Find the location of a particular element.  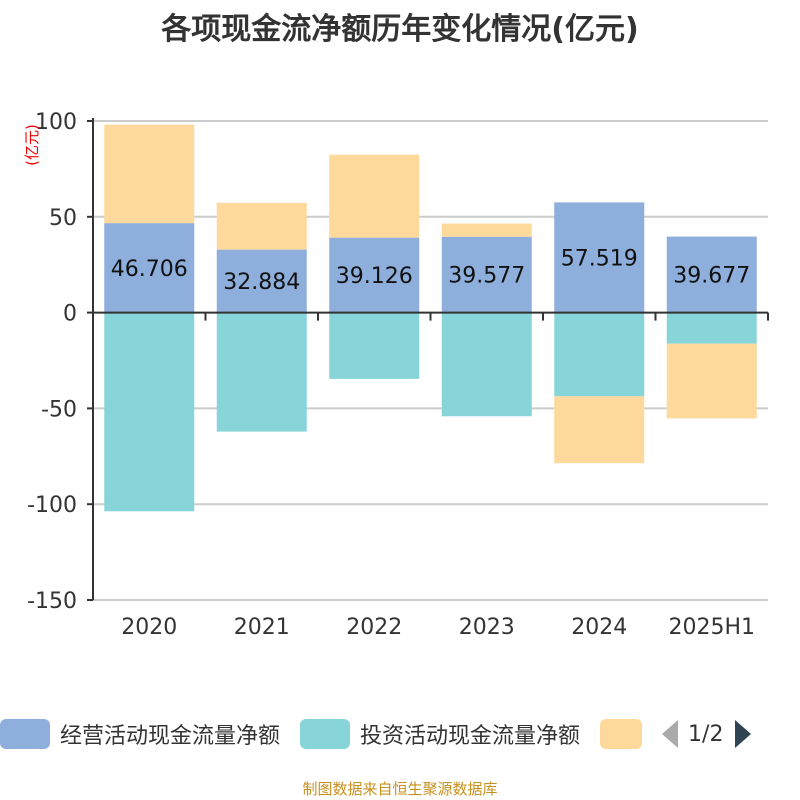

legend-item-third is located at coordinates (621, 734).